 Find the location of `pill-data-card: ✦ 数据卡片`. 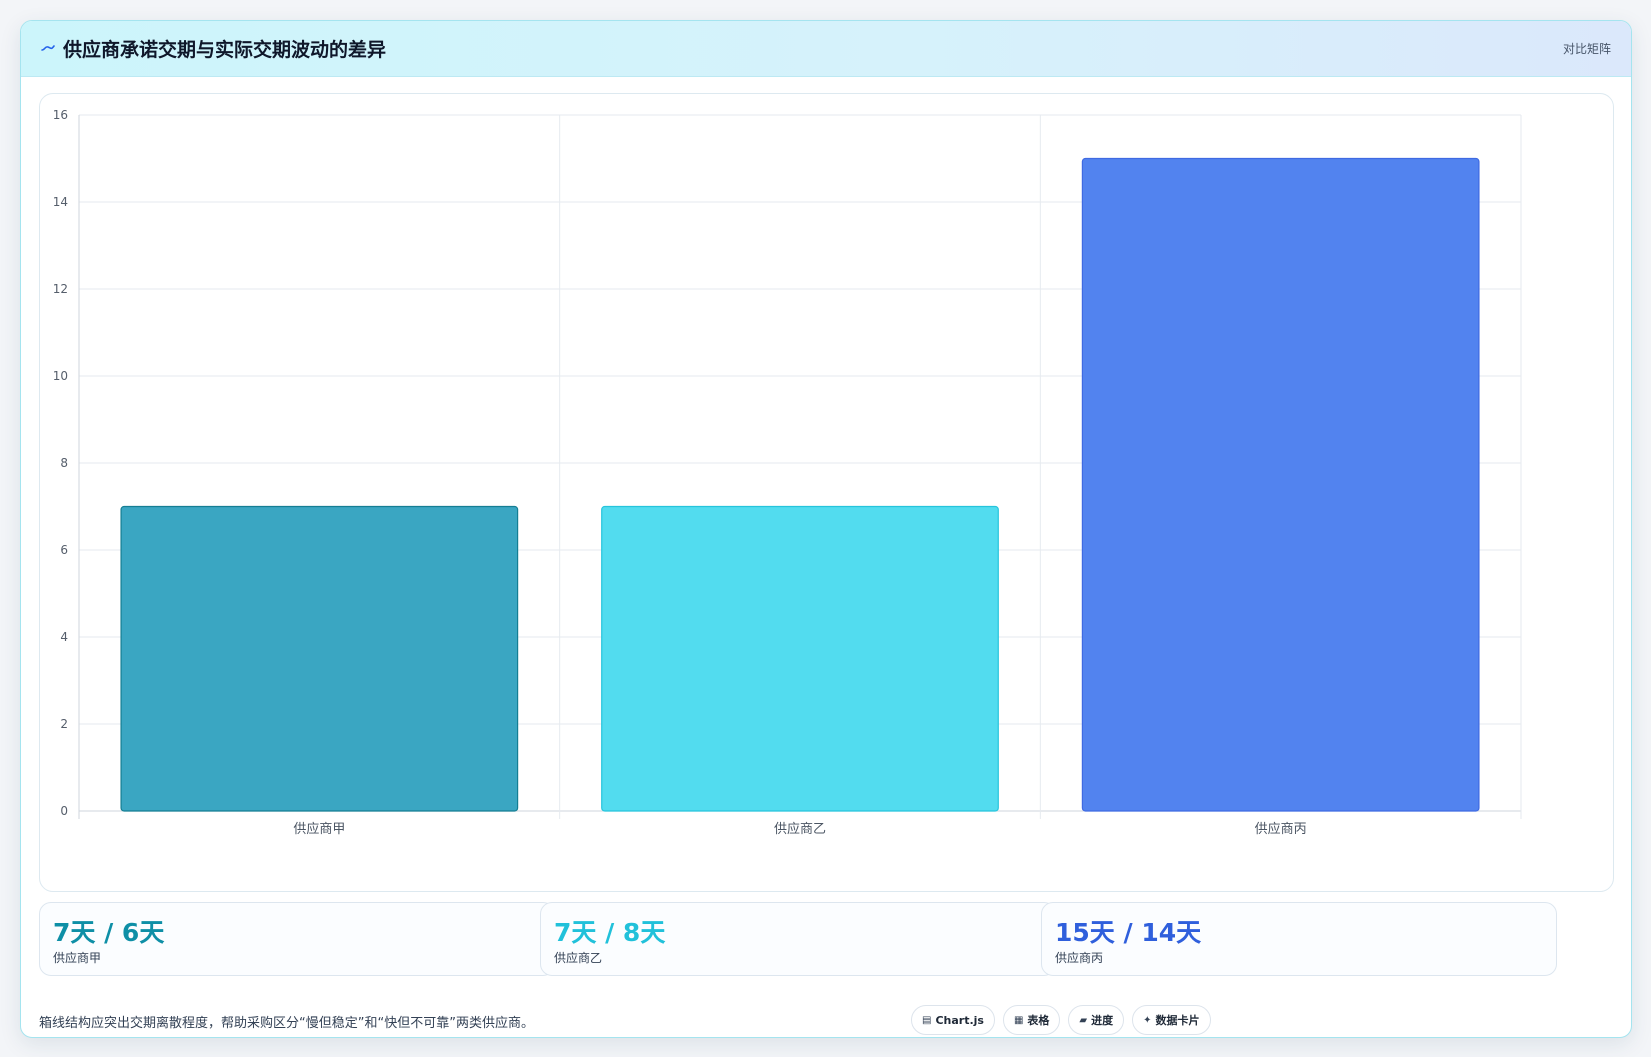

pill-data-card: ✦ 数据卡片 is located at coordinates (1171, 1020).